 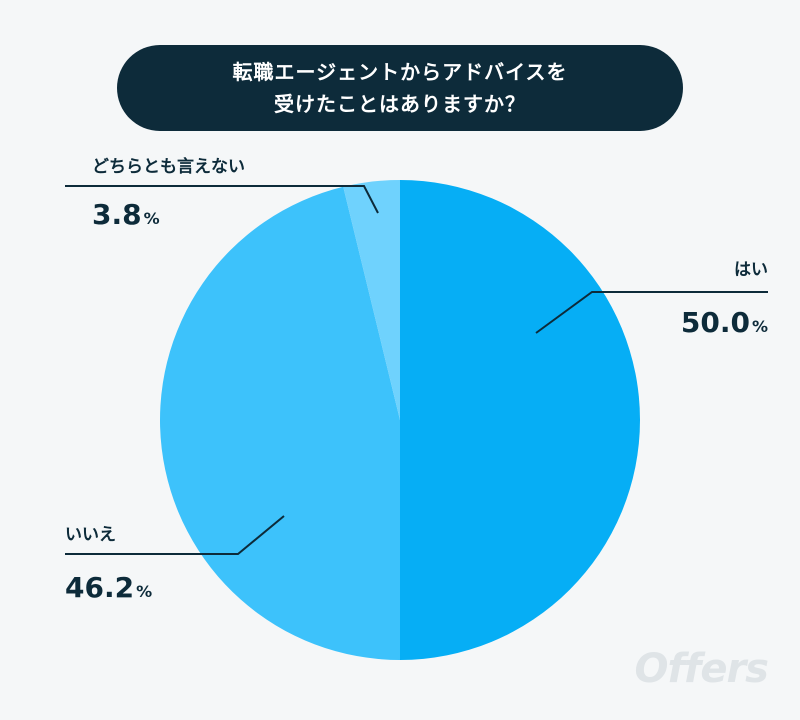 What do you see at coordinates (724, 322) in the screenshot?
I see `slice-value-0: 50.0%` at bounding box center [724, 322].